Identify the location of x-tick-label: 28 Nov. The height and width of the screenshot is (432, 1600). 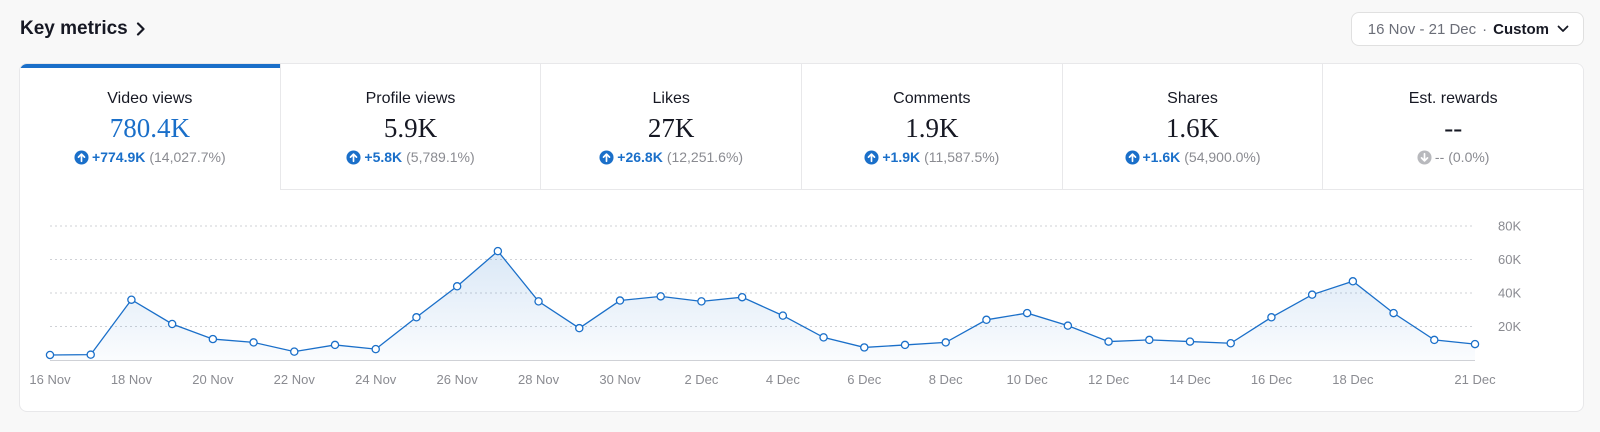
(539, 379).